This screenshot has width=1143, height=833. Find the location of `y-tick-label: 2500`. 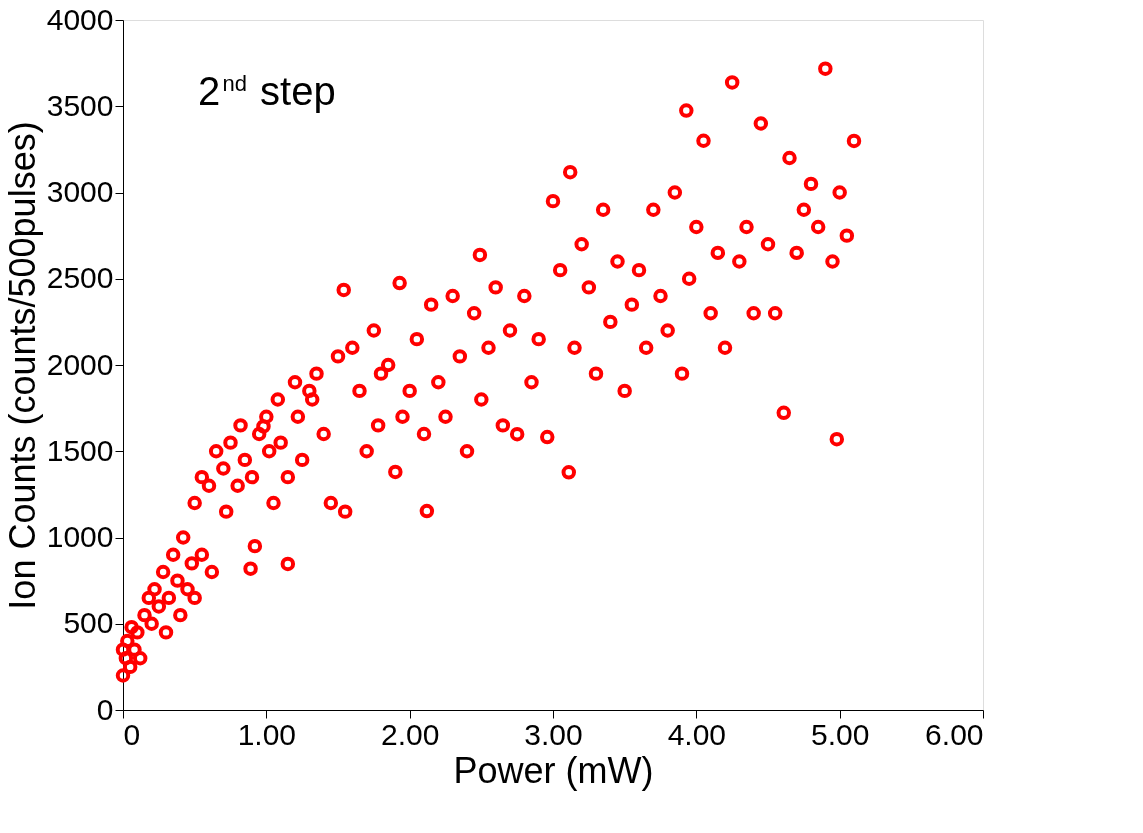

y-tick-label: 2500 is located at coordinates (80, 278).